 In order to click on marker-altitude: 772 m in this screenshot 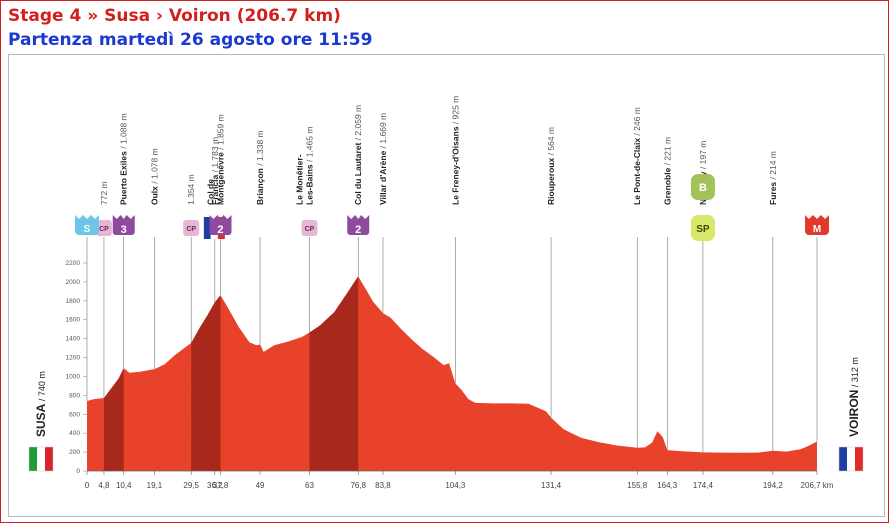, I will do `click(104, 193)`.